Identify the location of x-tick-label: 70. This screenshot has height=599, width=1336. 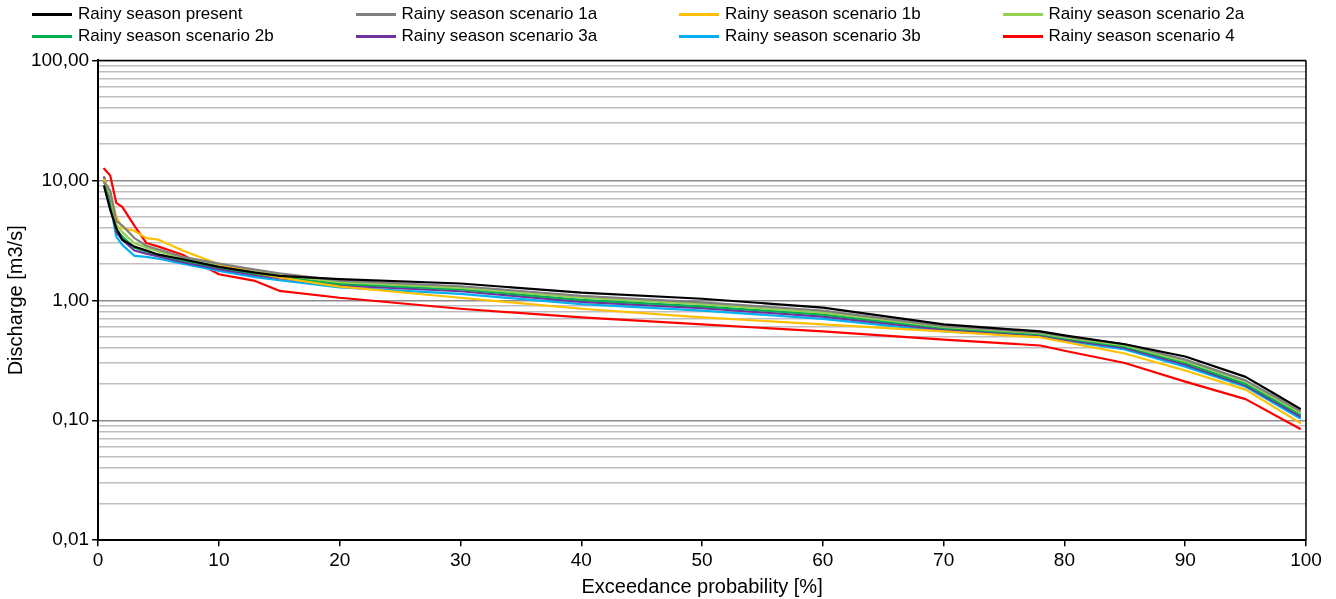
(944, 559).